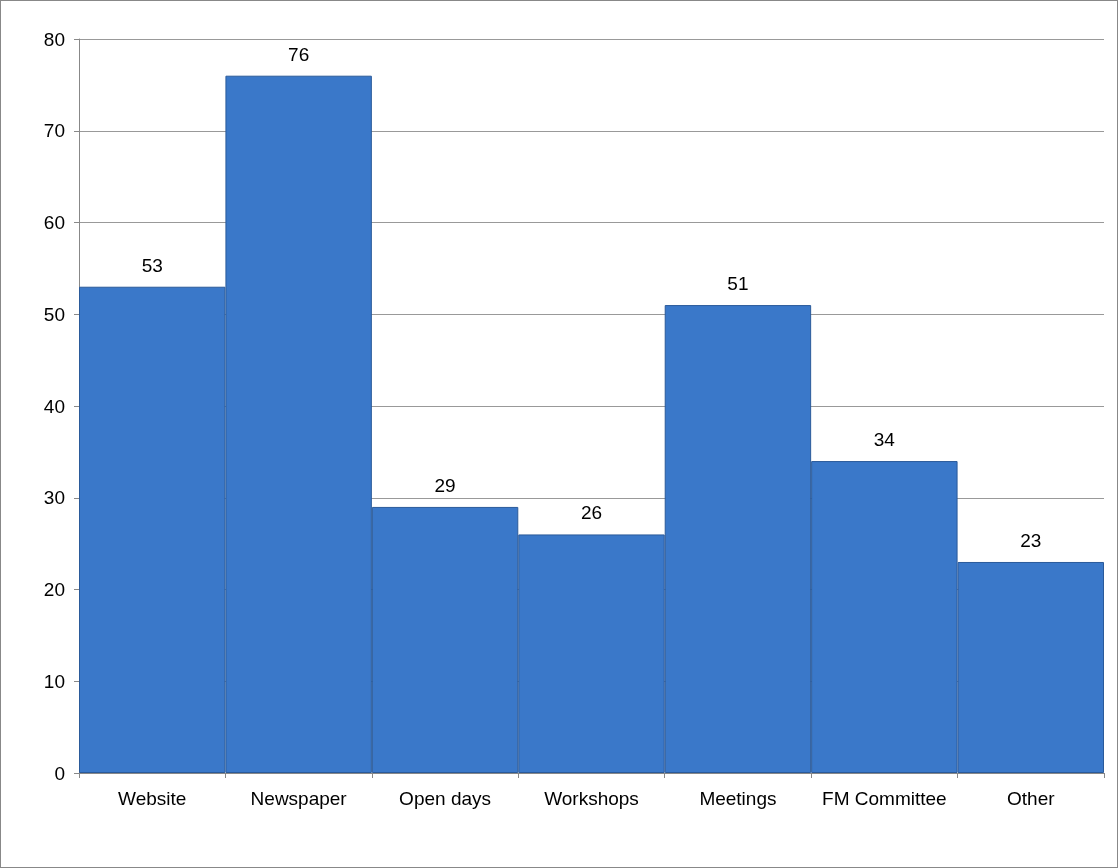  Describe the element at coordinates (884, 440) in the screenshot. I see `data-label: 34` at that location.